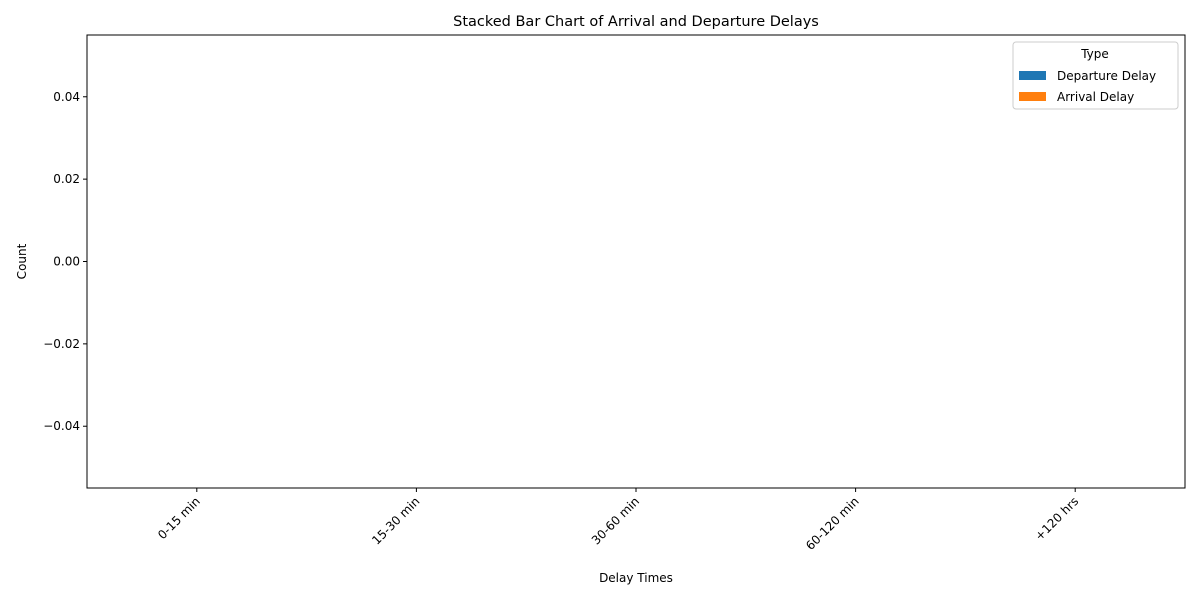 This screenshot has width=1200, height=600. Describe the element at coordinates (1095, 97) in the screenshot. I see `legend-label: Arrival Delay` at that location.